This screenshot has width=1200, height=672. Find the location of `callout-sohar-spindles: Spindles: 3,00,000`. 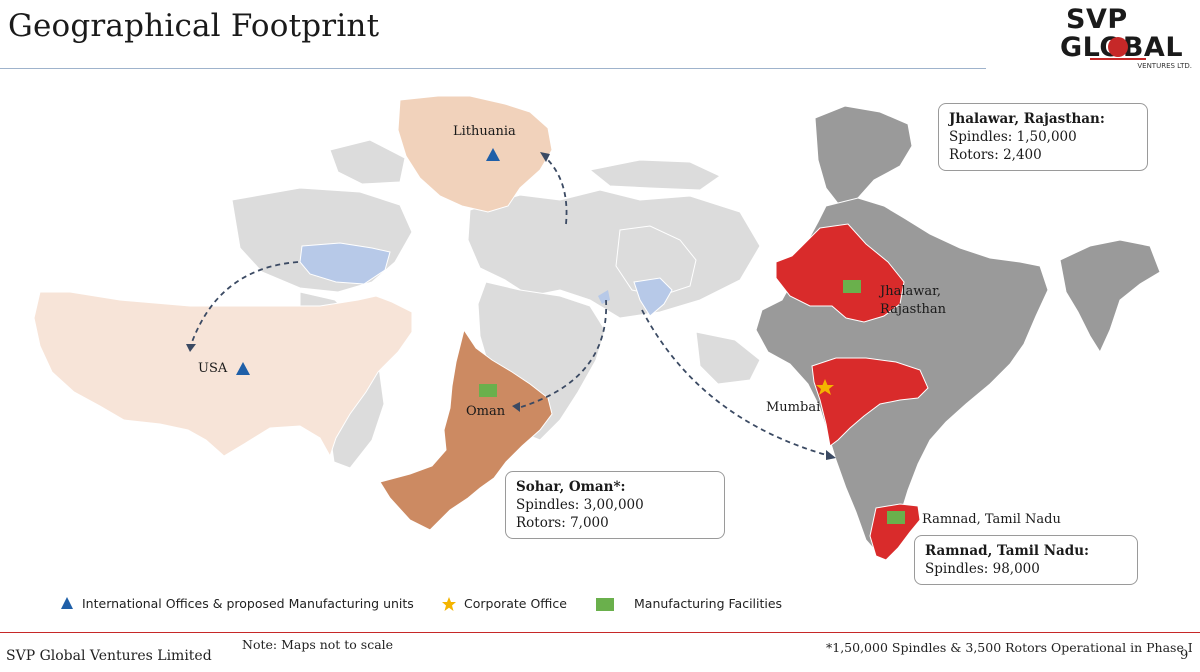

callout-sohar-spindles: Spindles: 3,00,000 is located at coordinates (580, 505).